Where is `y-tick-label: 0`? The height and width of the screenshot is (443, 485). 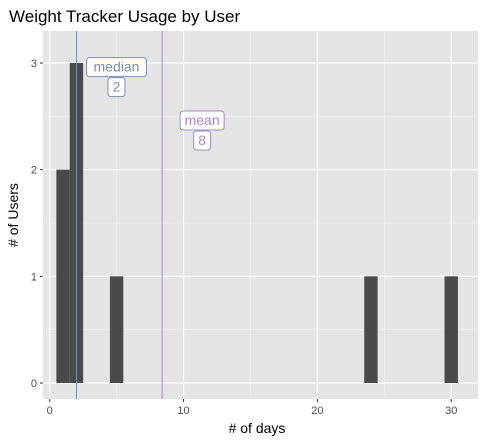 y-tick-label: 0 is located at coordinates (34, 384).